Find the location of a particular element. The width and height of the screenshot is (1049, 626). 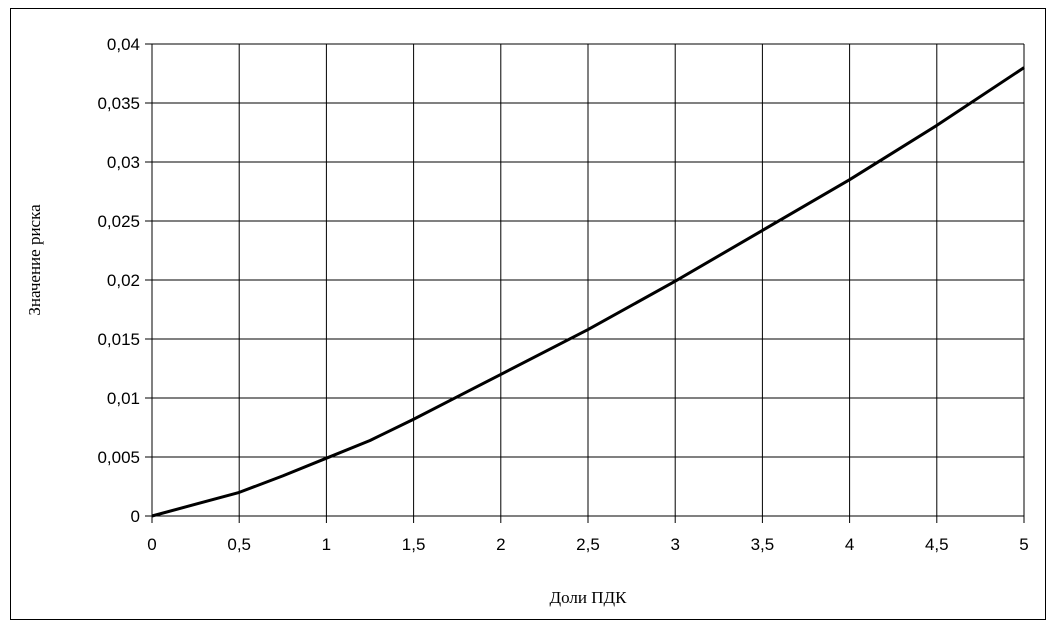

x-tick-label: 5 is located at coordinates (1023, 544).